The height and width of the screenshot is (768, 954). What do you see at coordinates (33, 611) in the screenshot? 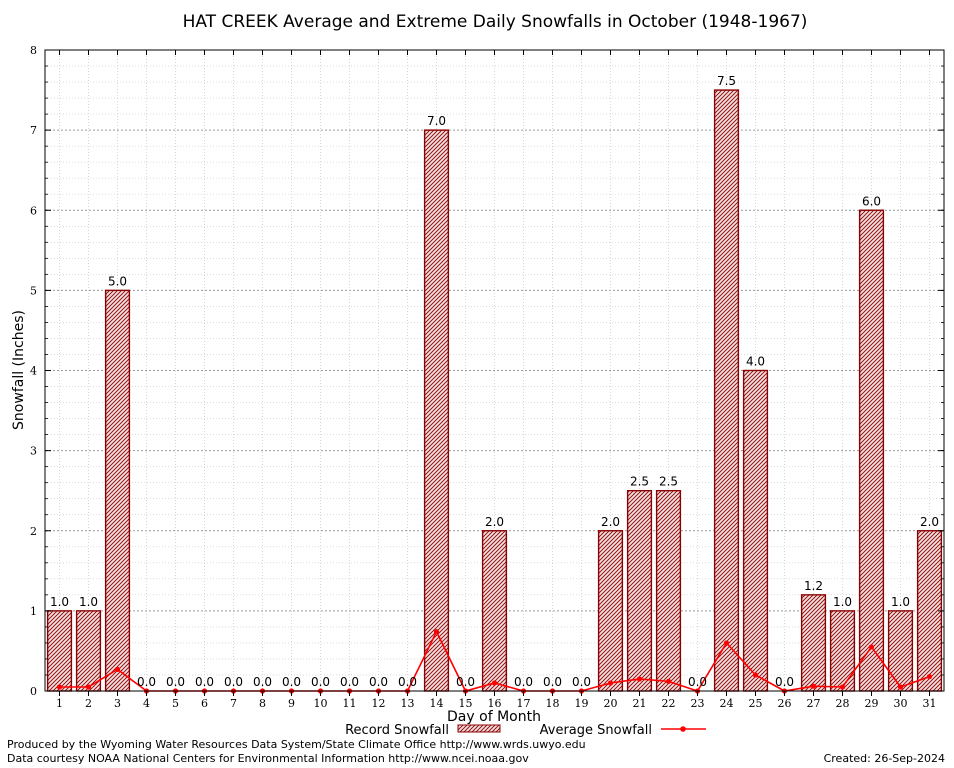
I see `y-tick-label: 1` at bounding box center [33, 611].